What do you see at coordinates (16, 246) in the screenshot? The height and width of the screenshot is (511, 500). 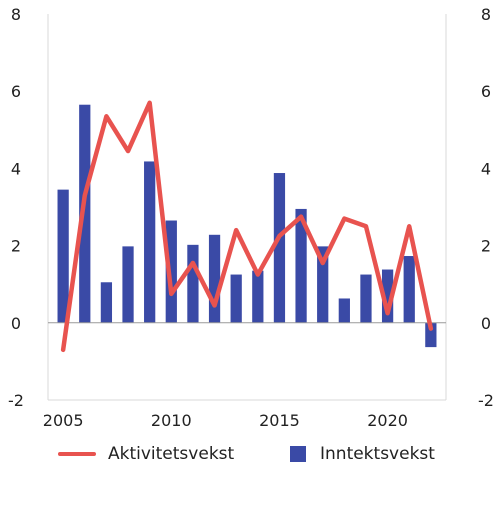 I see `y-tick-left: 2` at bounding box center [16, 246].